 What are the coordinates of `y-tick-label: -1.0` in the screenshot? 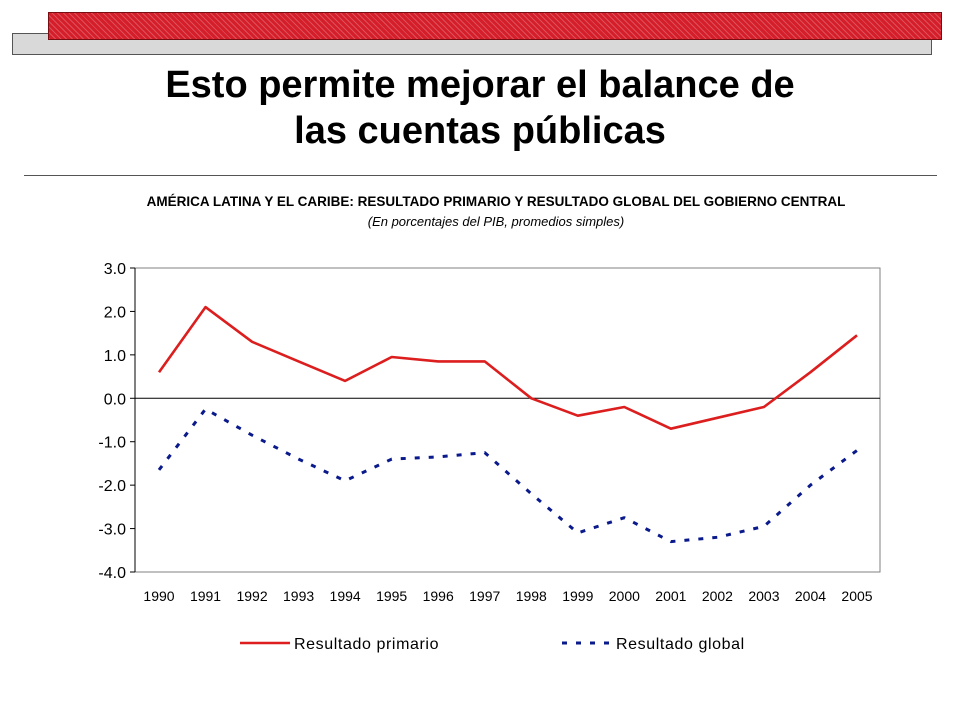 It's located at (112, 443).